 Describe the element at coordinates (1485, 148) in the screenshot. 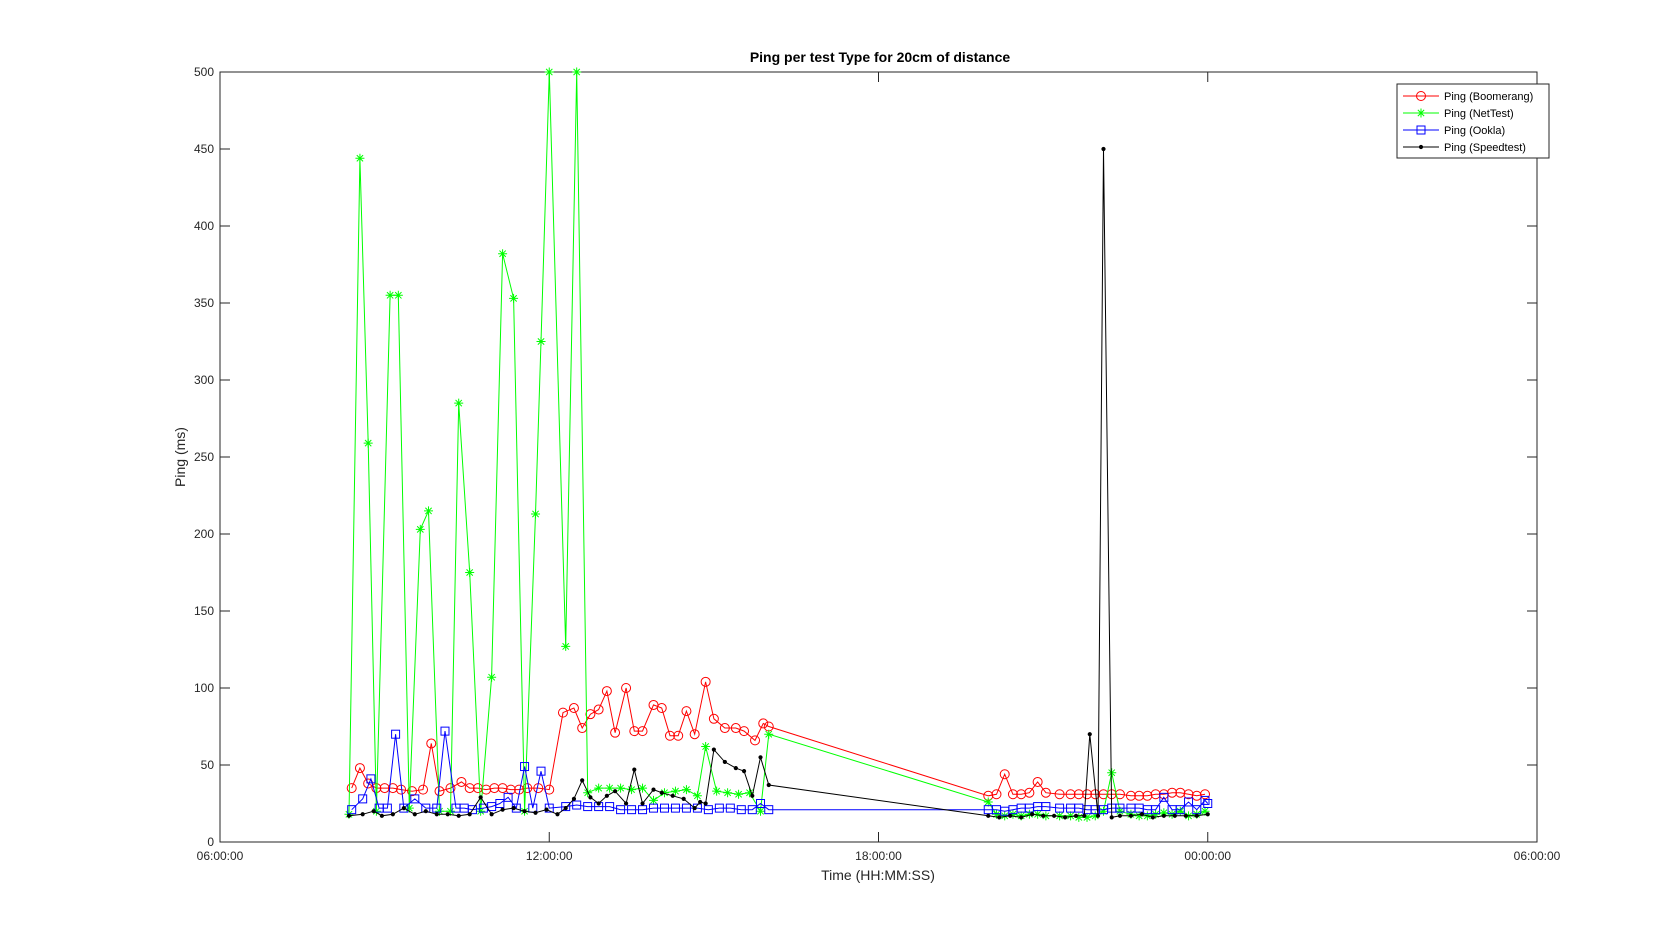

I see `legend-entry-label: Ping (Speedtest)` at that location.